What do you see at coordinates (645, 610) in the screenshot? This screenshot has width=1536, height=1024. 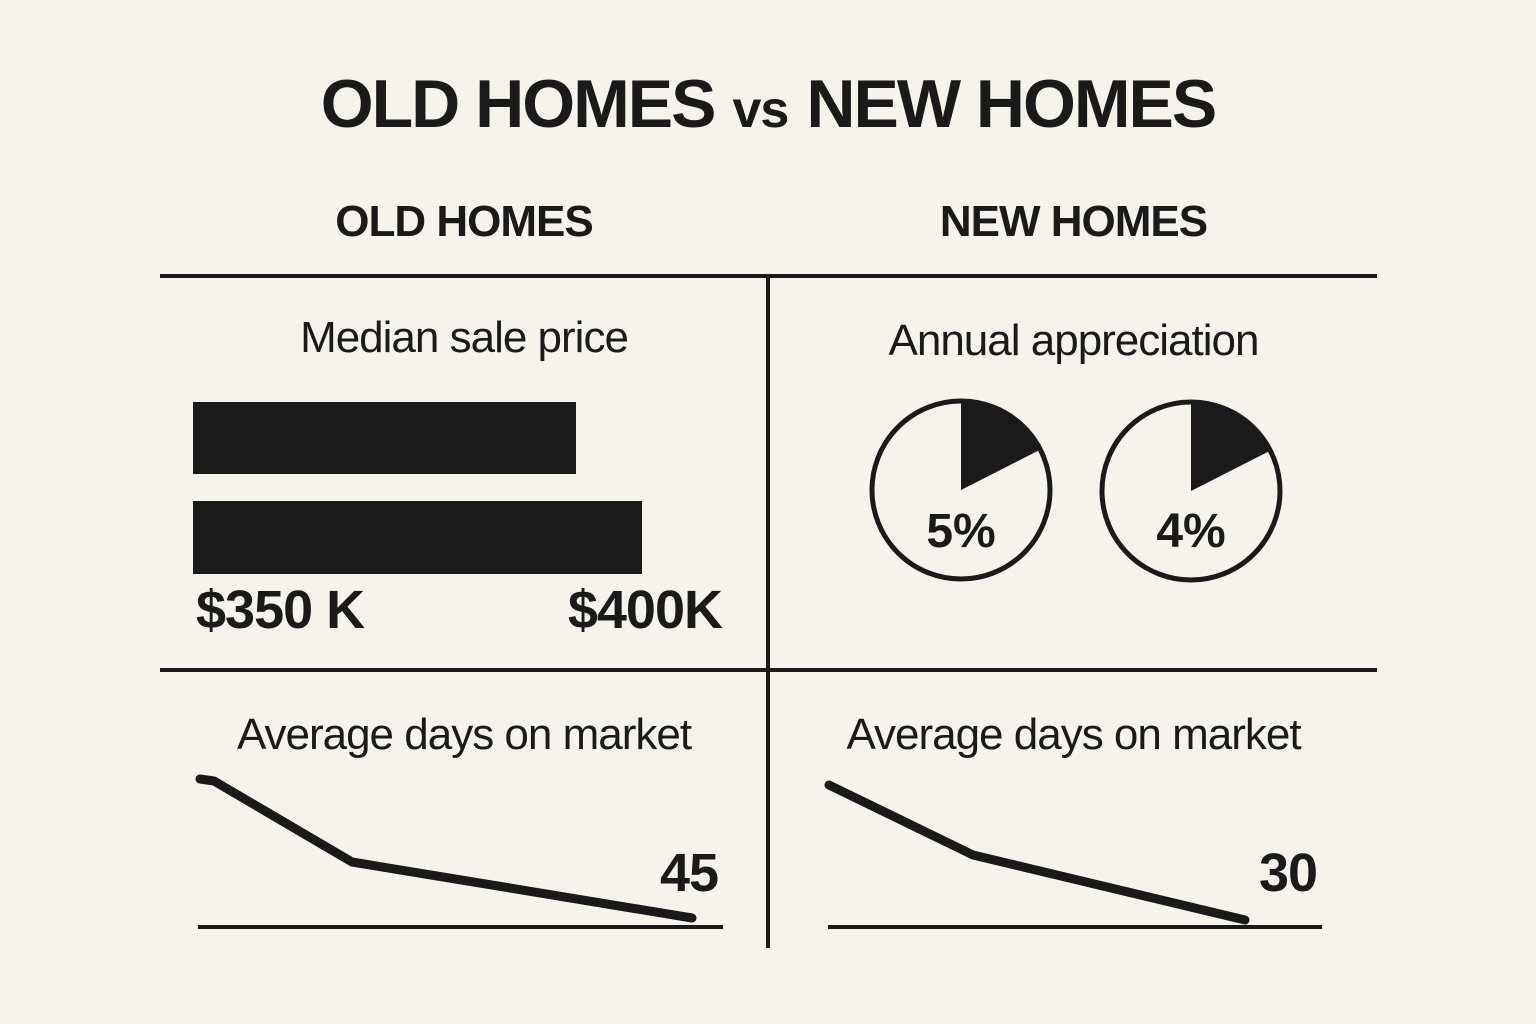 I see `bar-label-400k: $400K` at bounding box center [645, 610].